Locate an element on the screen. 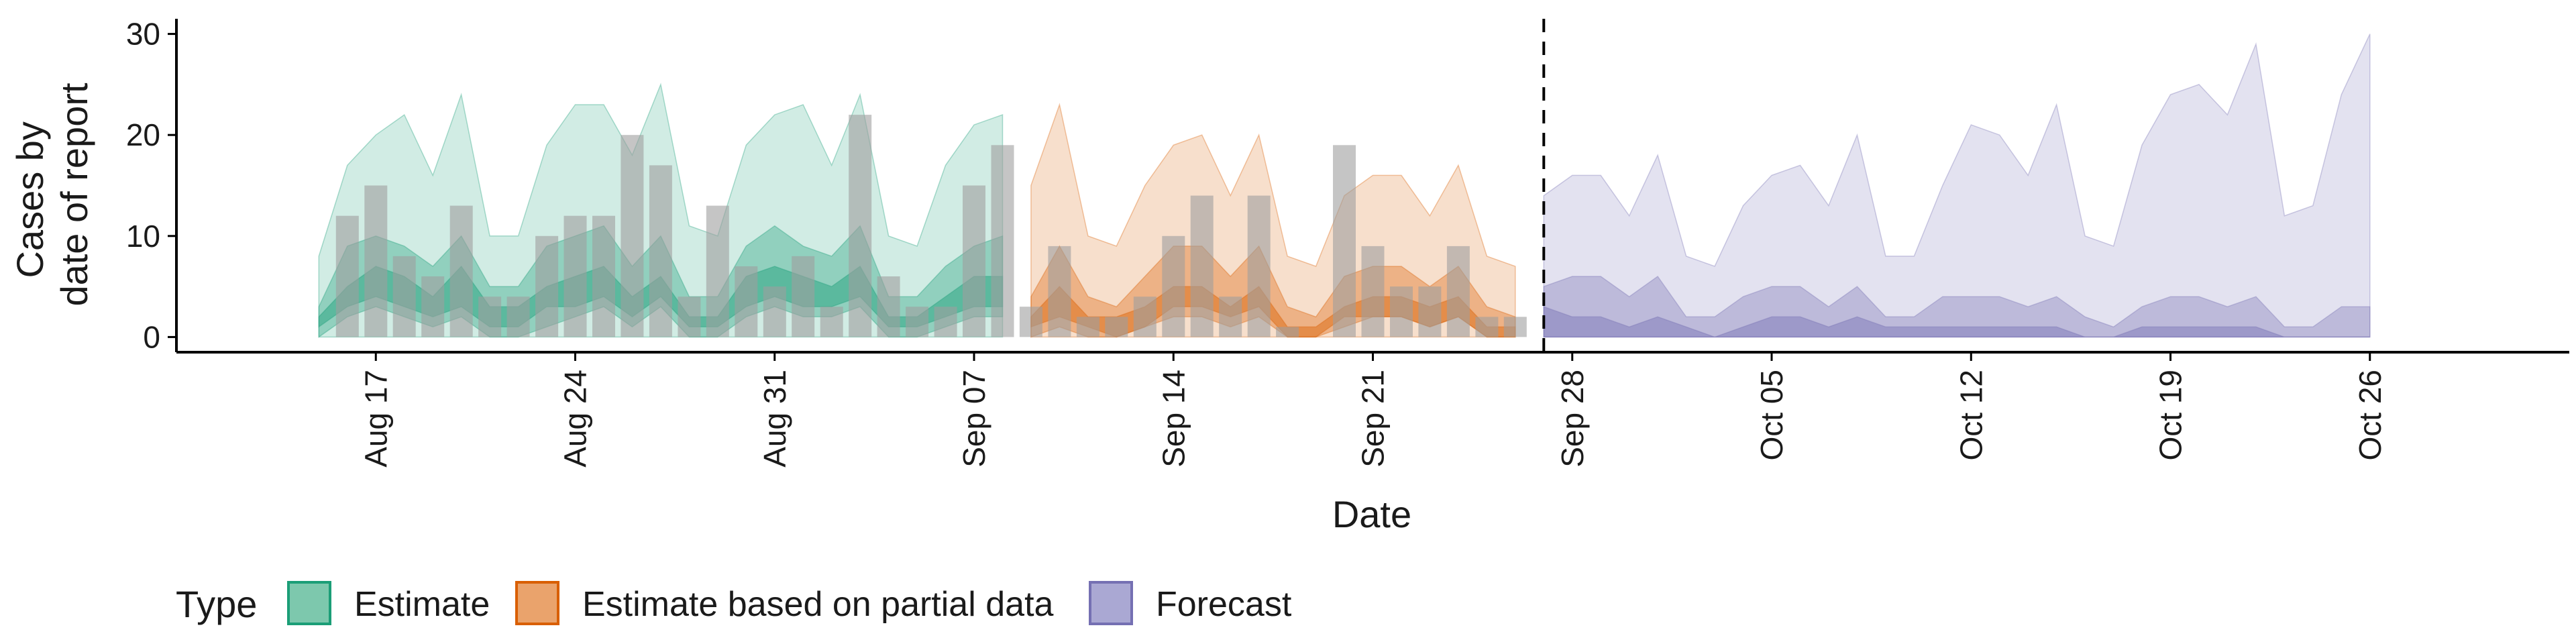 This screenshot has height=644, width=2576. legend-swatch-estimate is located at coordinates (309, 603).